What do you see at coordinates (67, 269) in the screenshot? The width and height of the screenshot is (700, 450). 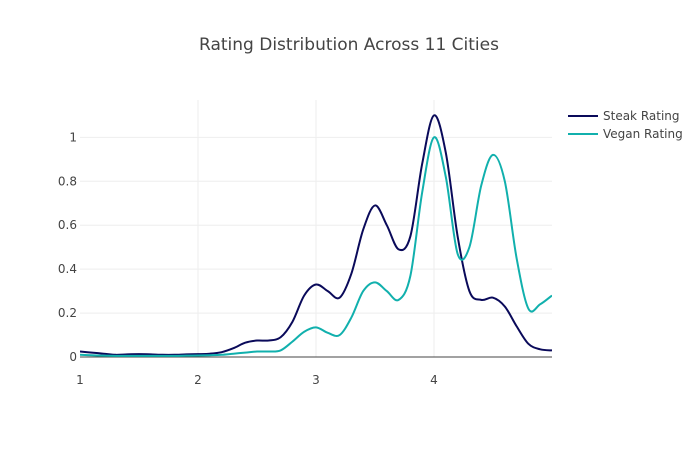 I see `y-tick-label: 0.4` at bounding box center [67, 269].